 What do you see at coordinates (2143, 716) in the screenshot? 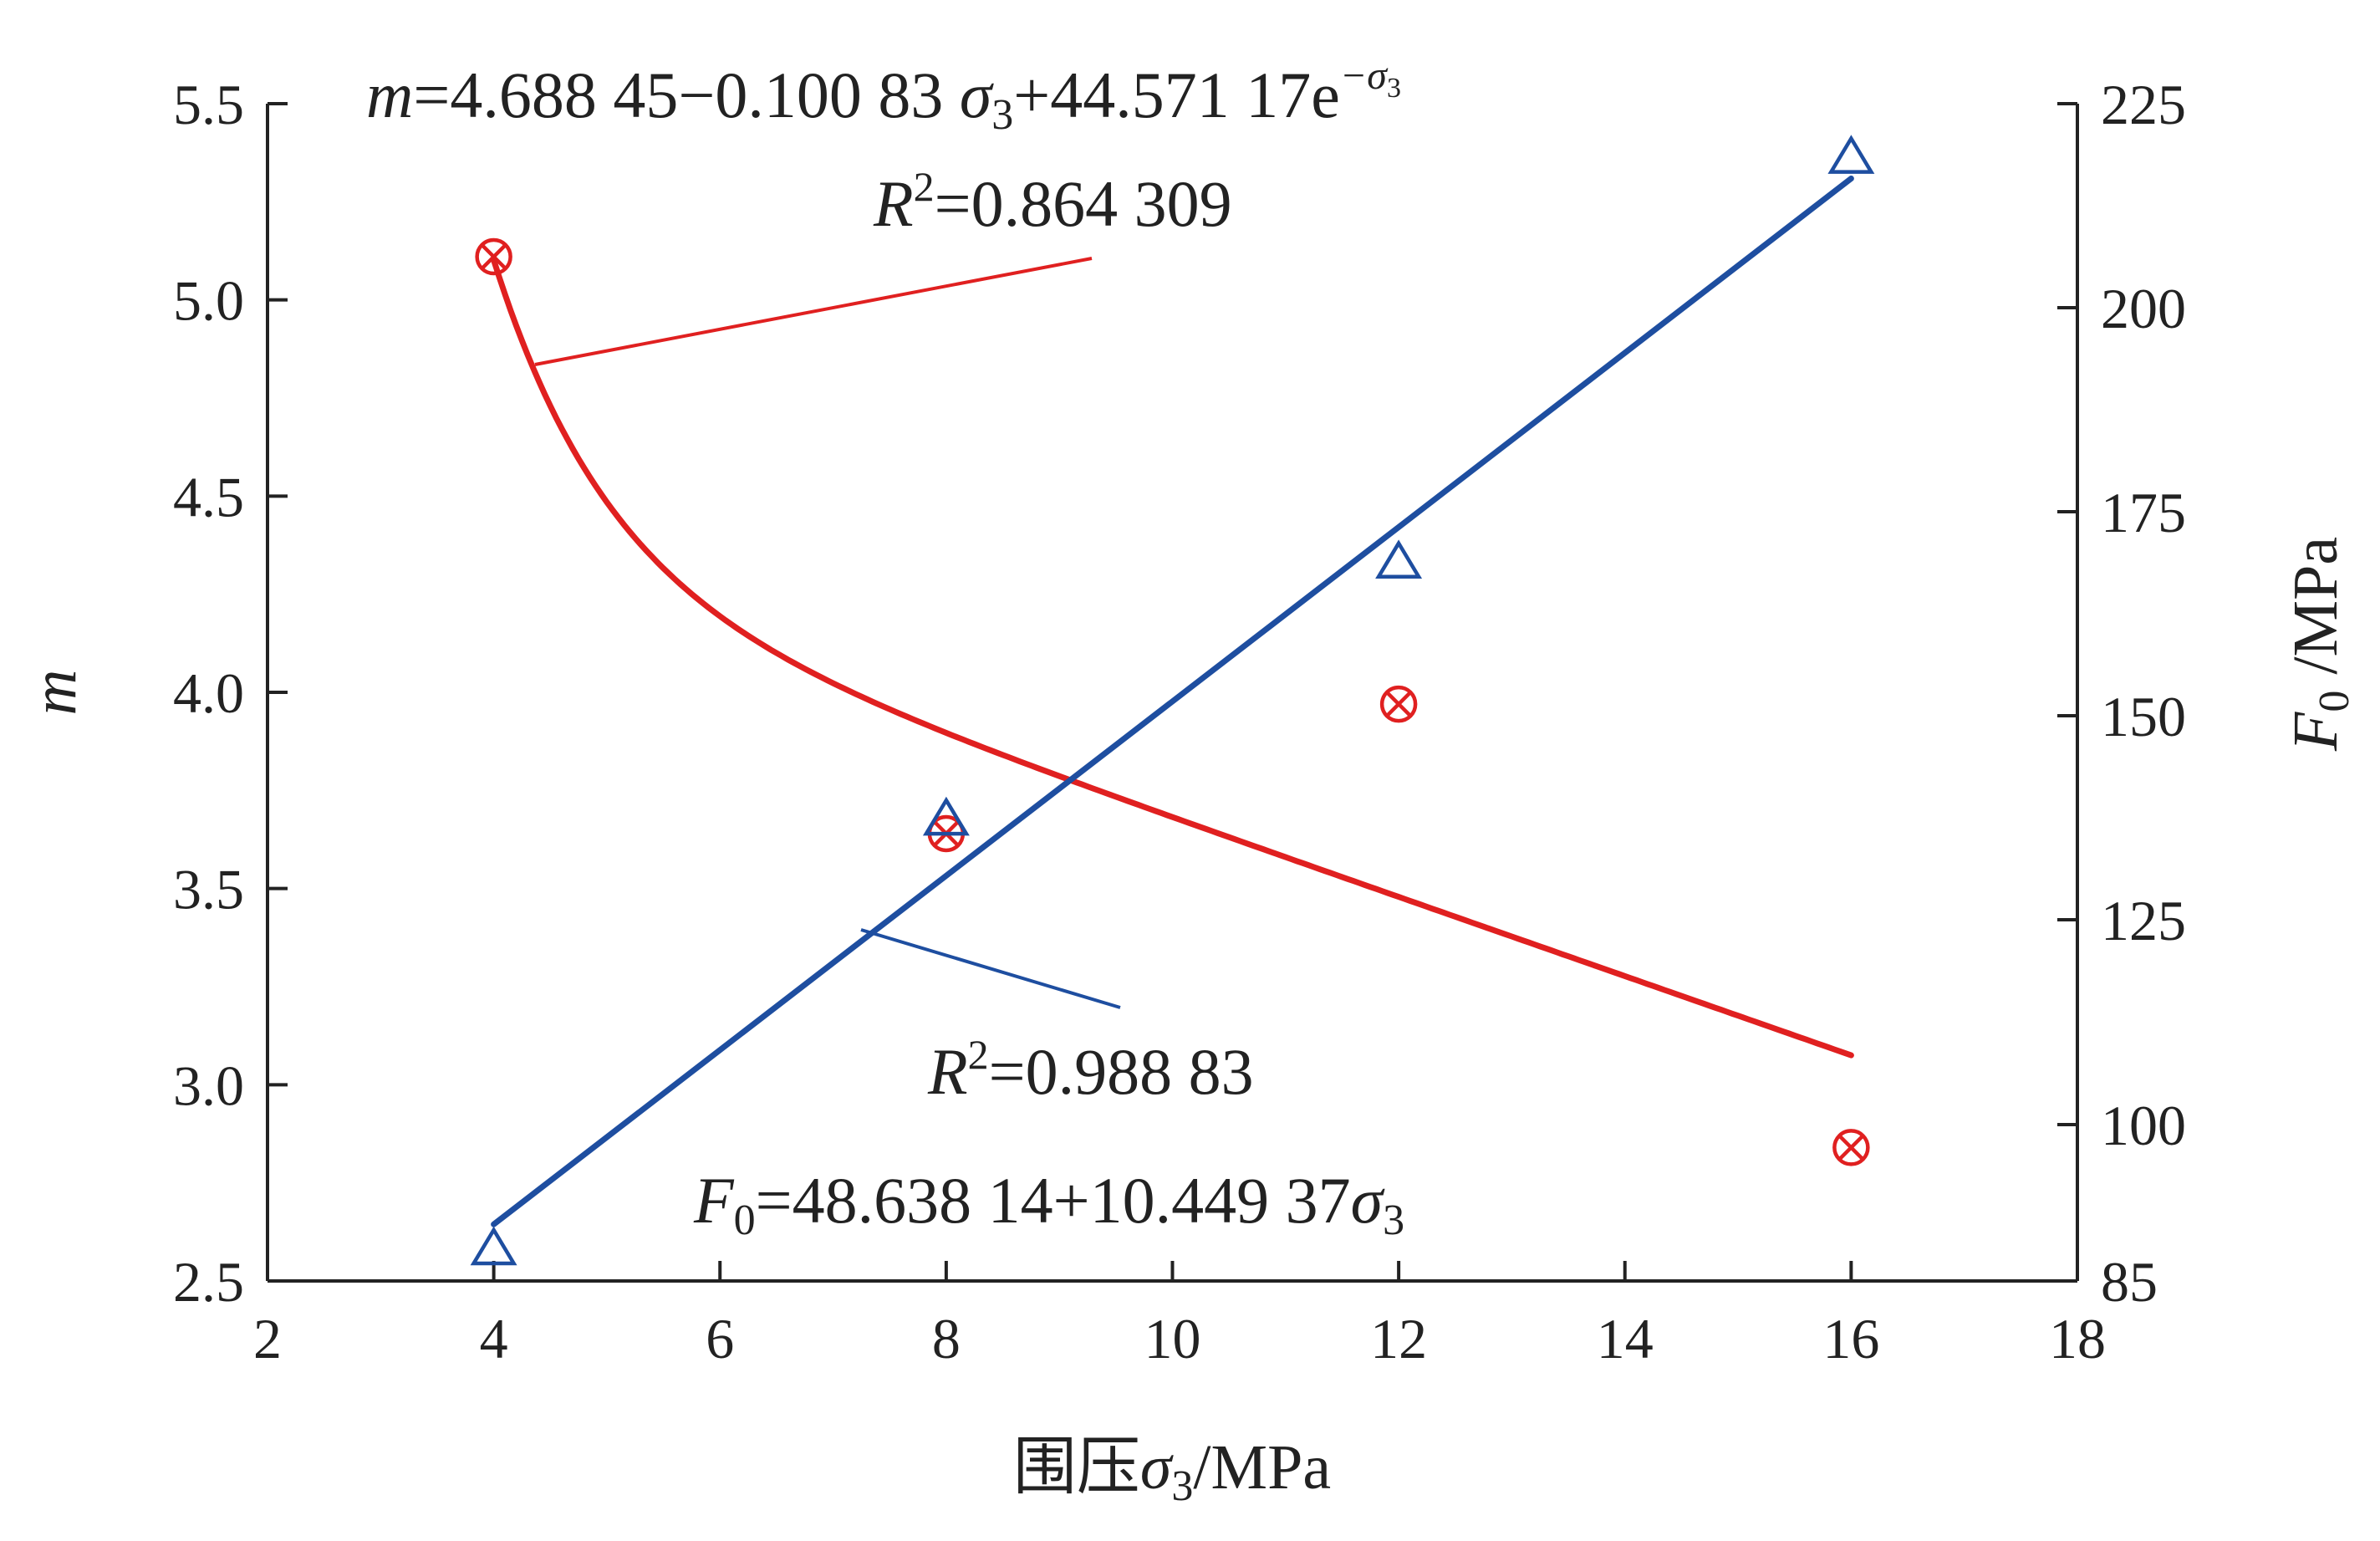
I see `y-right-tick-label: 150` at bounding box center [2143, 716].